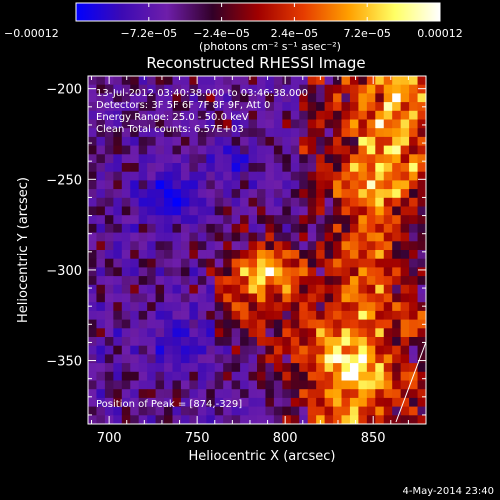 This screenshot has height=500, width=500. Describe the element at coordinates (183, 105) in the screenshot. I see `annotation-detectors: Detectors: 3F 5F 6F 7F 8F 9F, Att 0` at that location.